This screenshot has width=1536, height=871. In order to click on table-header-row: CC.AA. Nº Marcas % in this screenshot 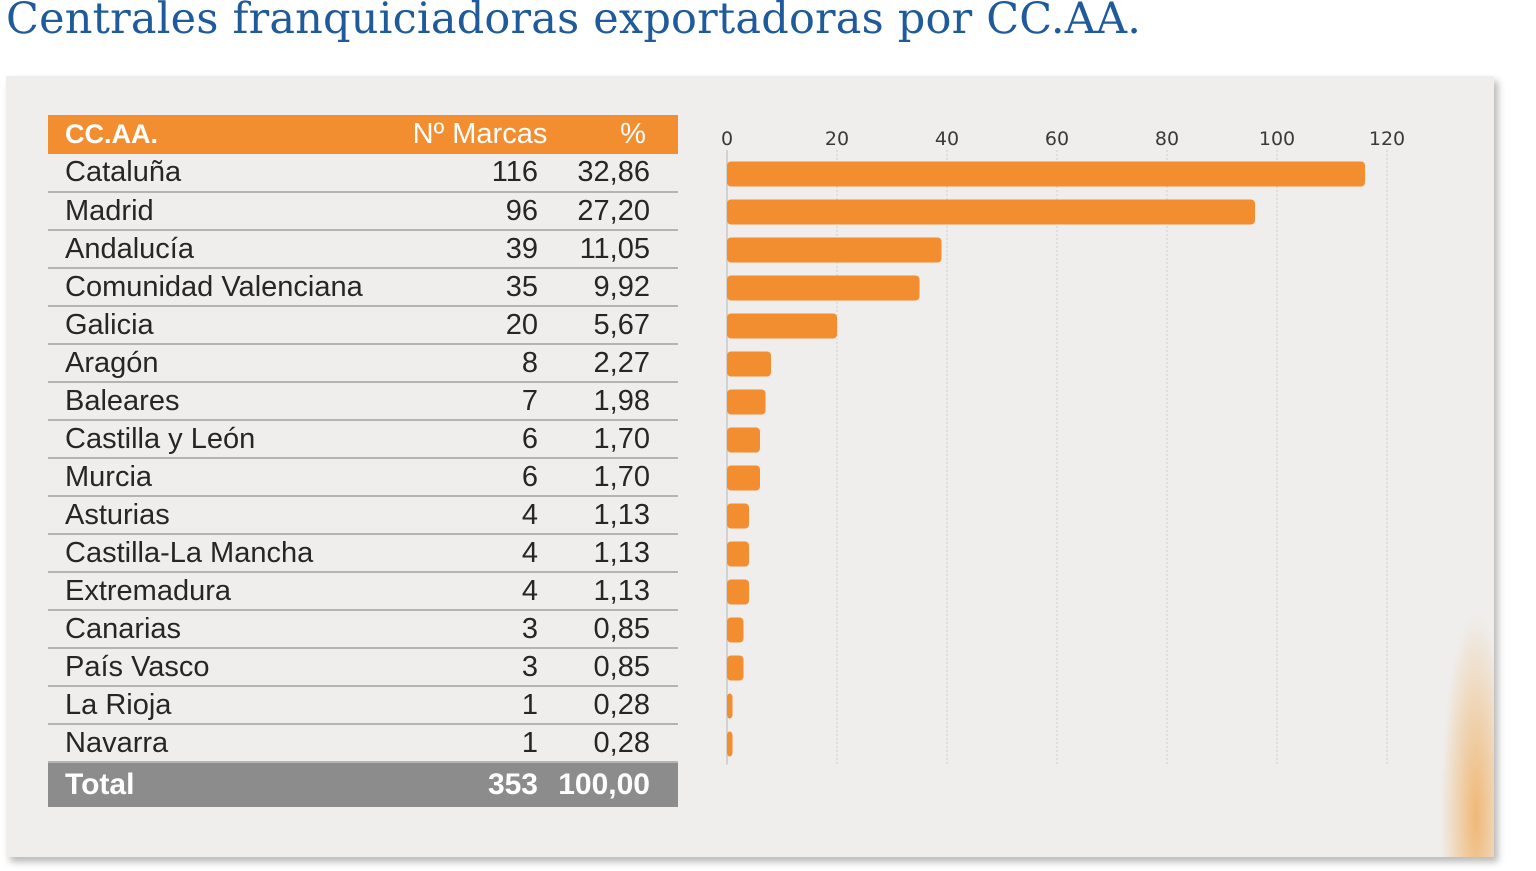, I will do `click(363, 134)`.